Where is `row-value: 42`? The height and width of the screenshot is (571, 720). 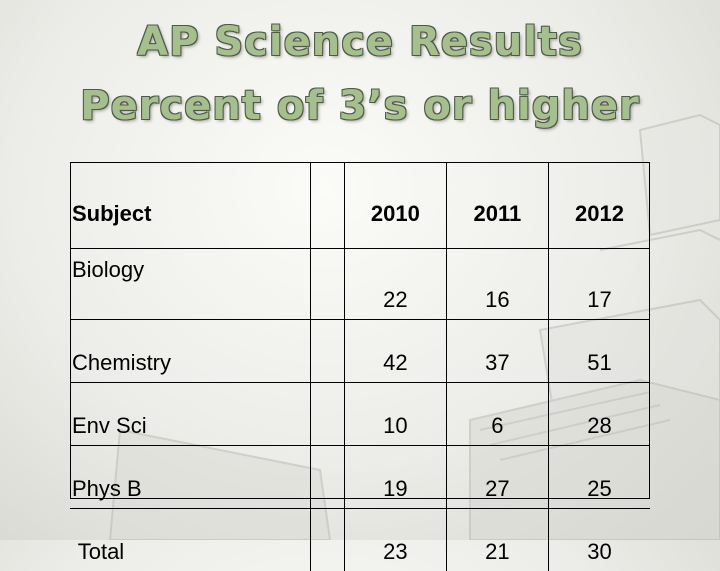
row-value: 42 is located at coordinates (395, 351).